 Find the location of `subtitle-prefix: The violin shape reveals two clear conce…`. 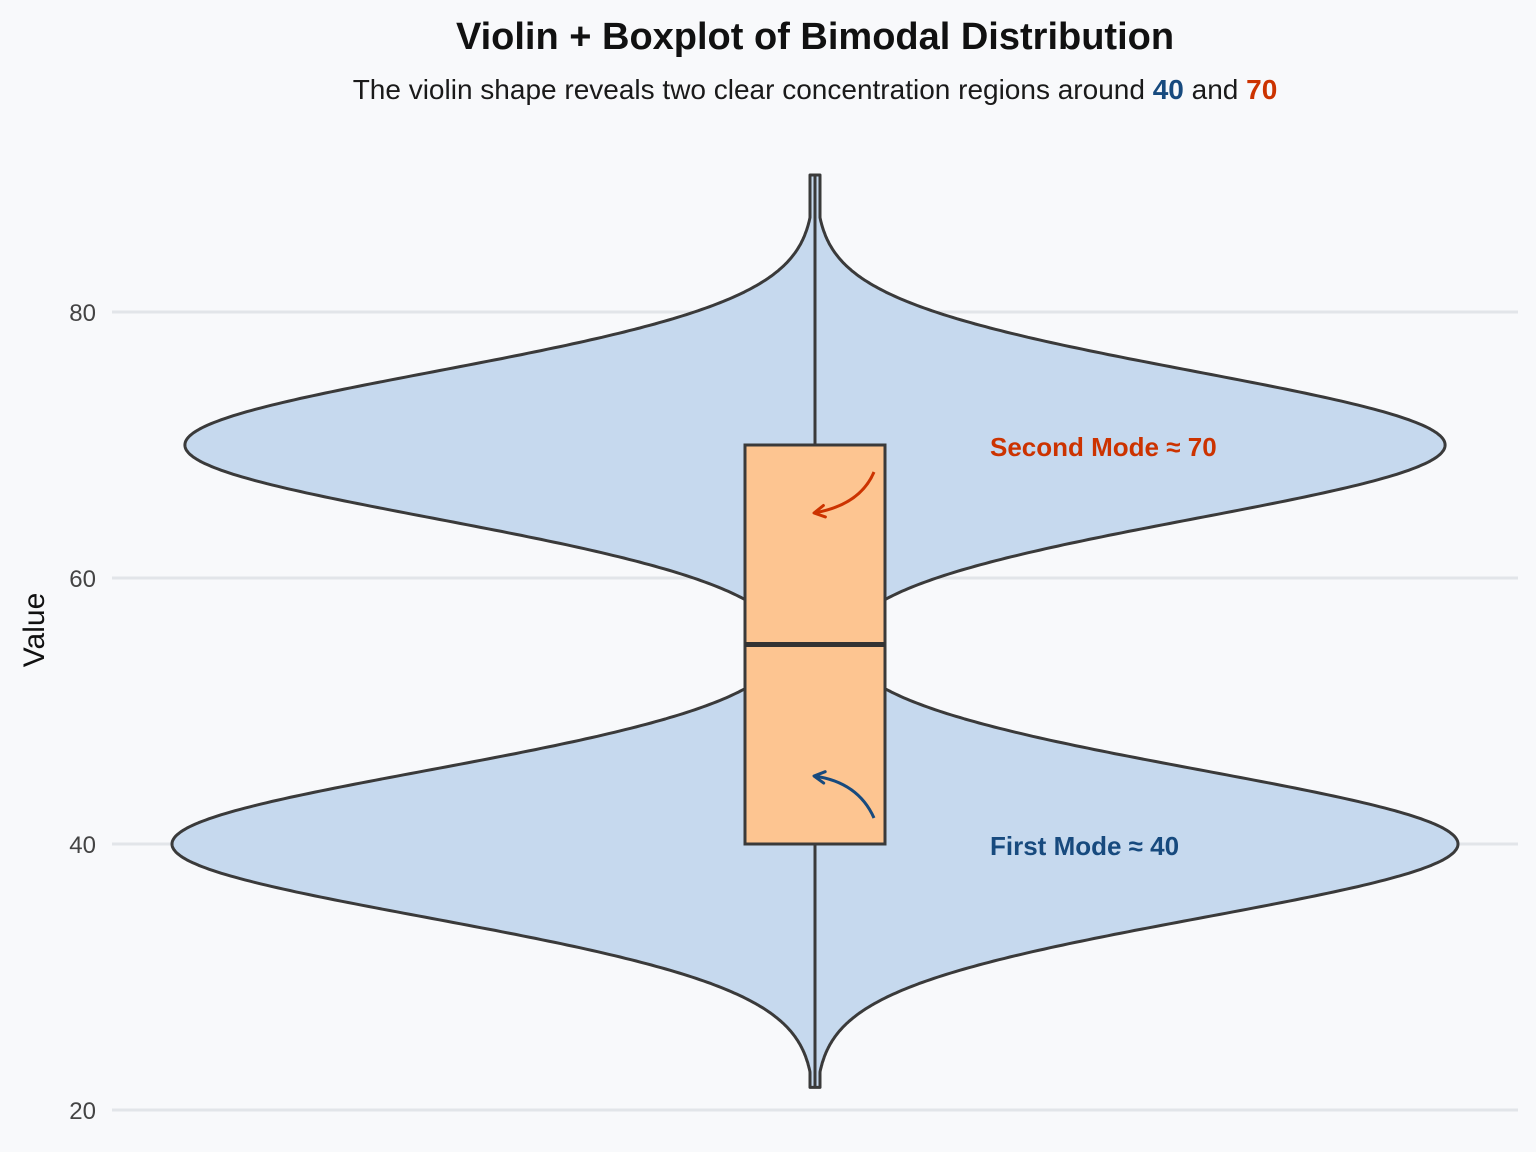

subtitle-prefix: The violin shape reveals two clear conce… is located at coordinates (753, 89).